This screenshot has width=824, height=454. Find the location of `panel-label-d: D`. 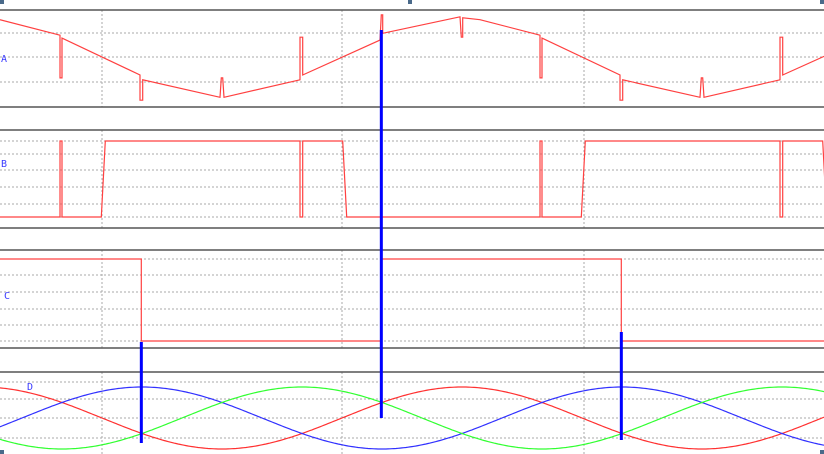

panel-label-d: D is located at coordinates (30, 387).